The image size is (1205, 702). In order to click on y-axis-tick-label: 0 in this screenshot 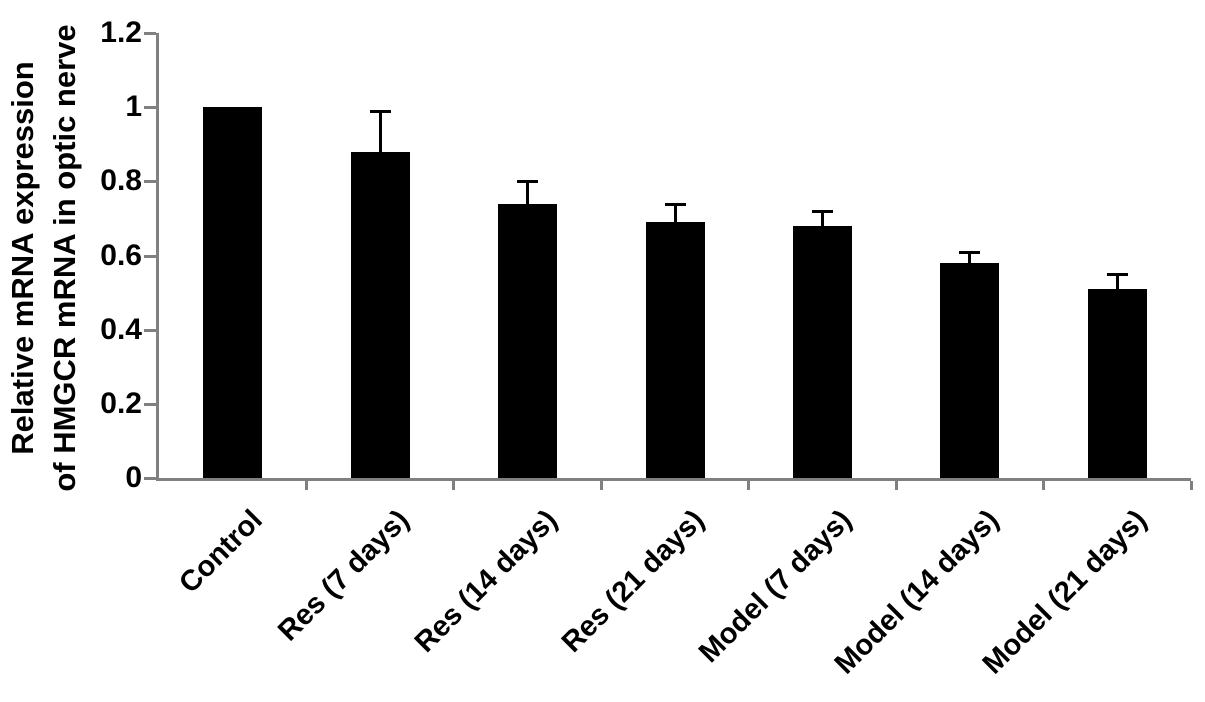, I will do `click(133, 477)`.